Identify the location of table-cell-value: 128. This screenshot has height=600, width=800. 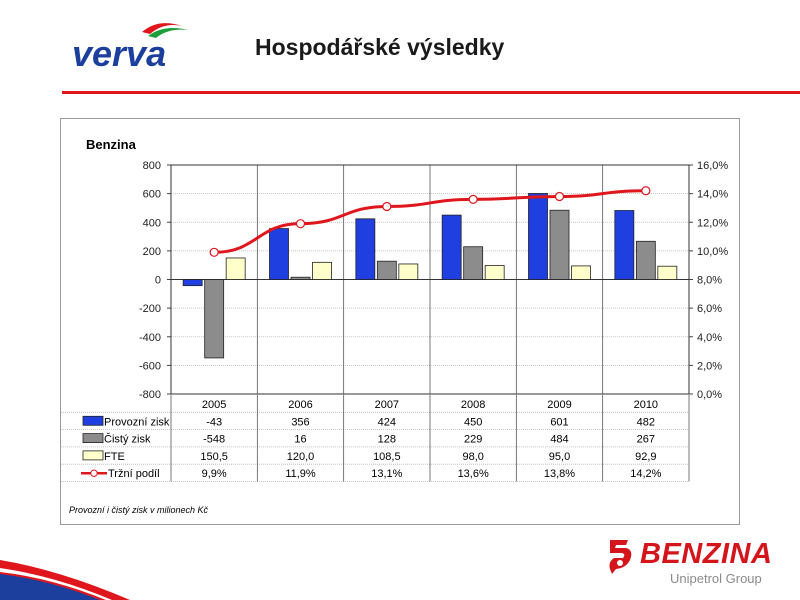
(387, 440).